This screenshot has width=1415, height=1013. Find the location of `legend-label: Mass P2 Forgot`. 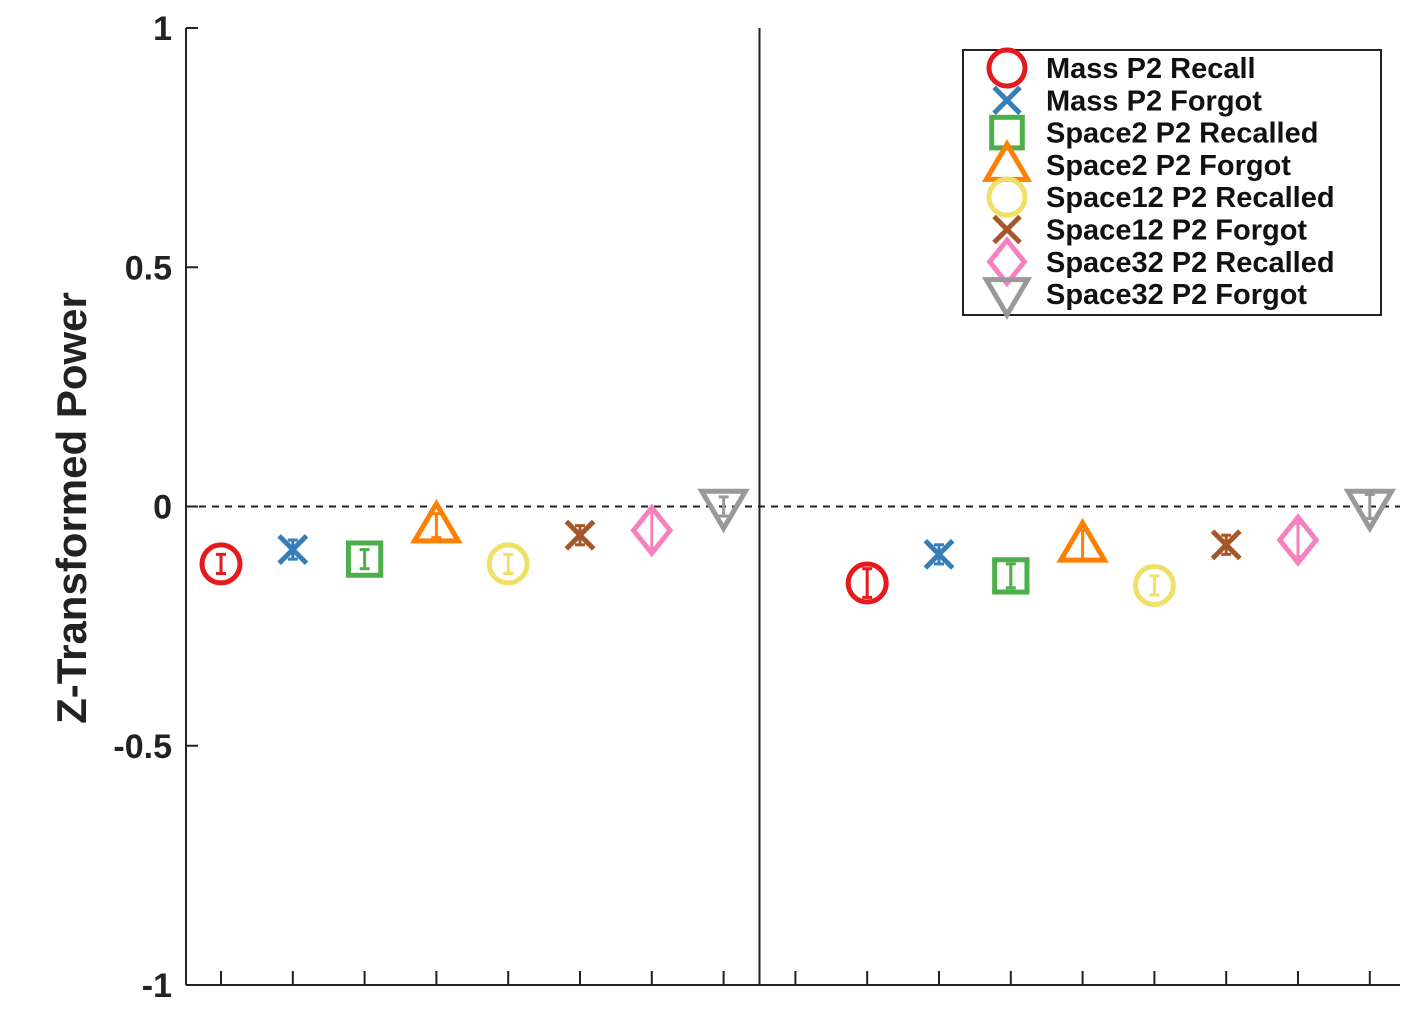

legend-label: Mass P2 Forgot is located at coordinates (1154, 101).